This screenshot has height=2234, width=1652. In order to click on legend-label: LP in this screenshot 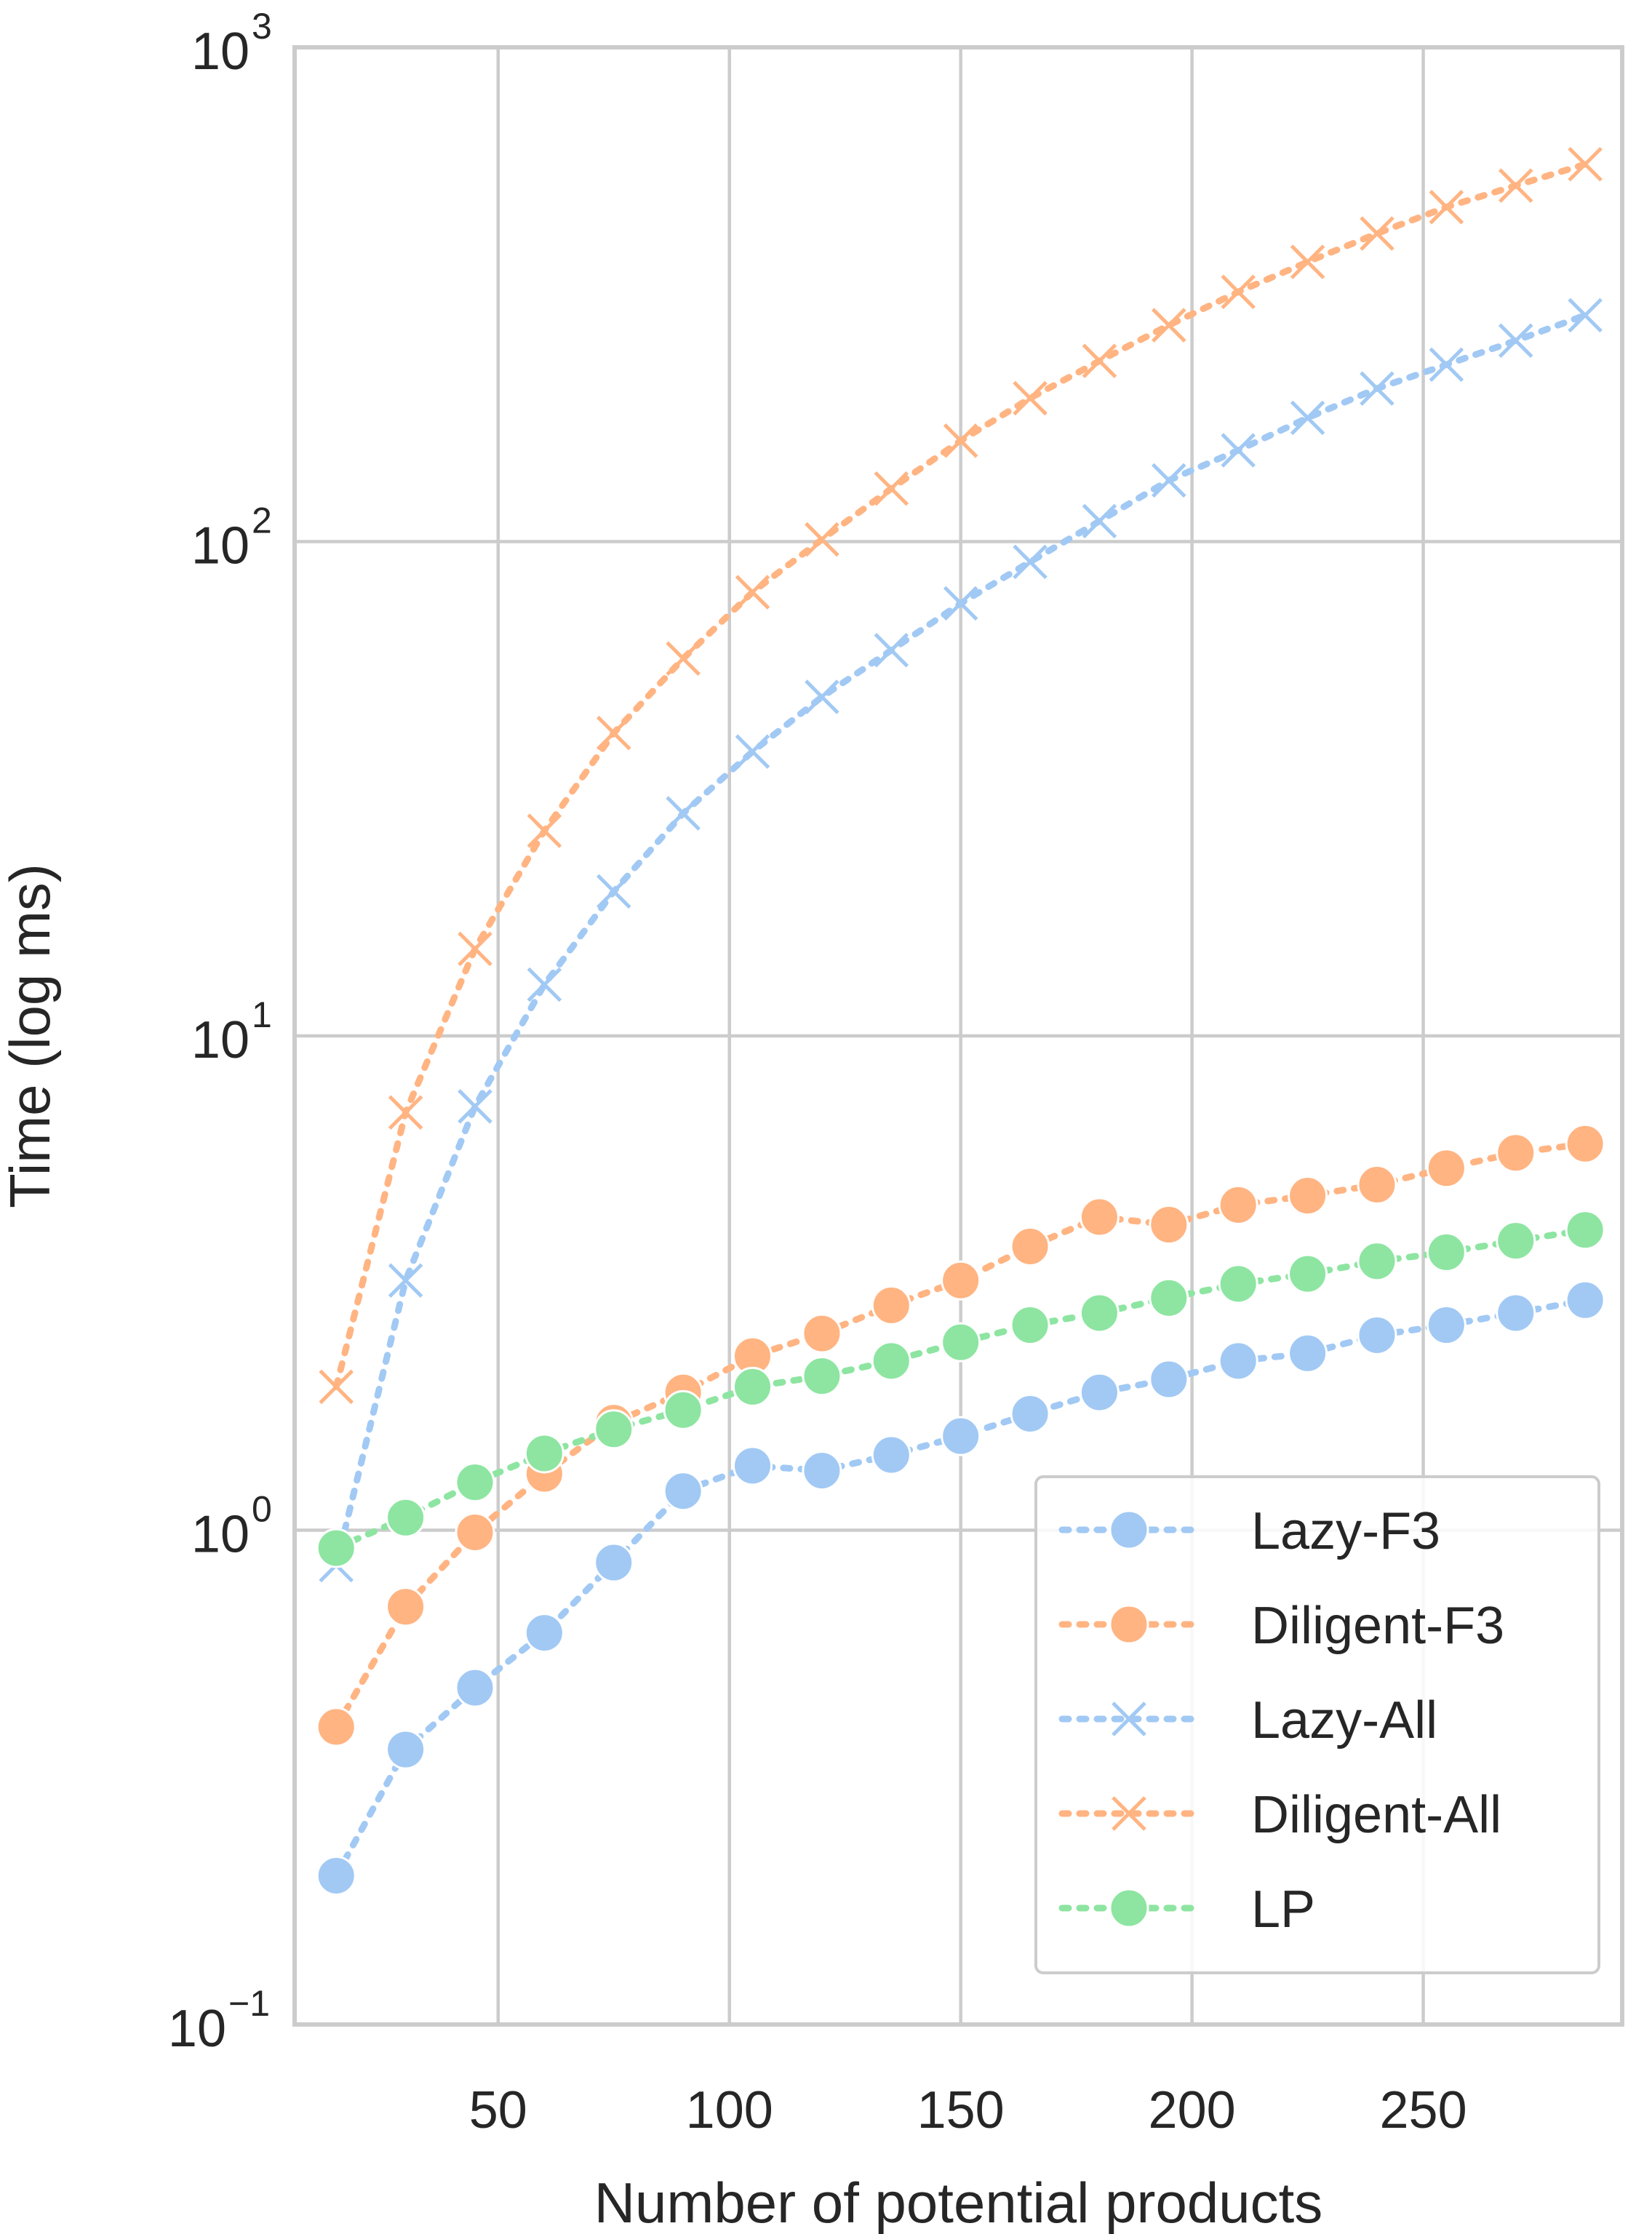, I will do `click(1283, 1909)`.